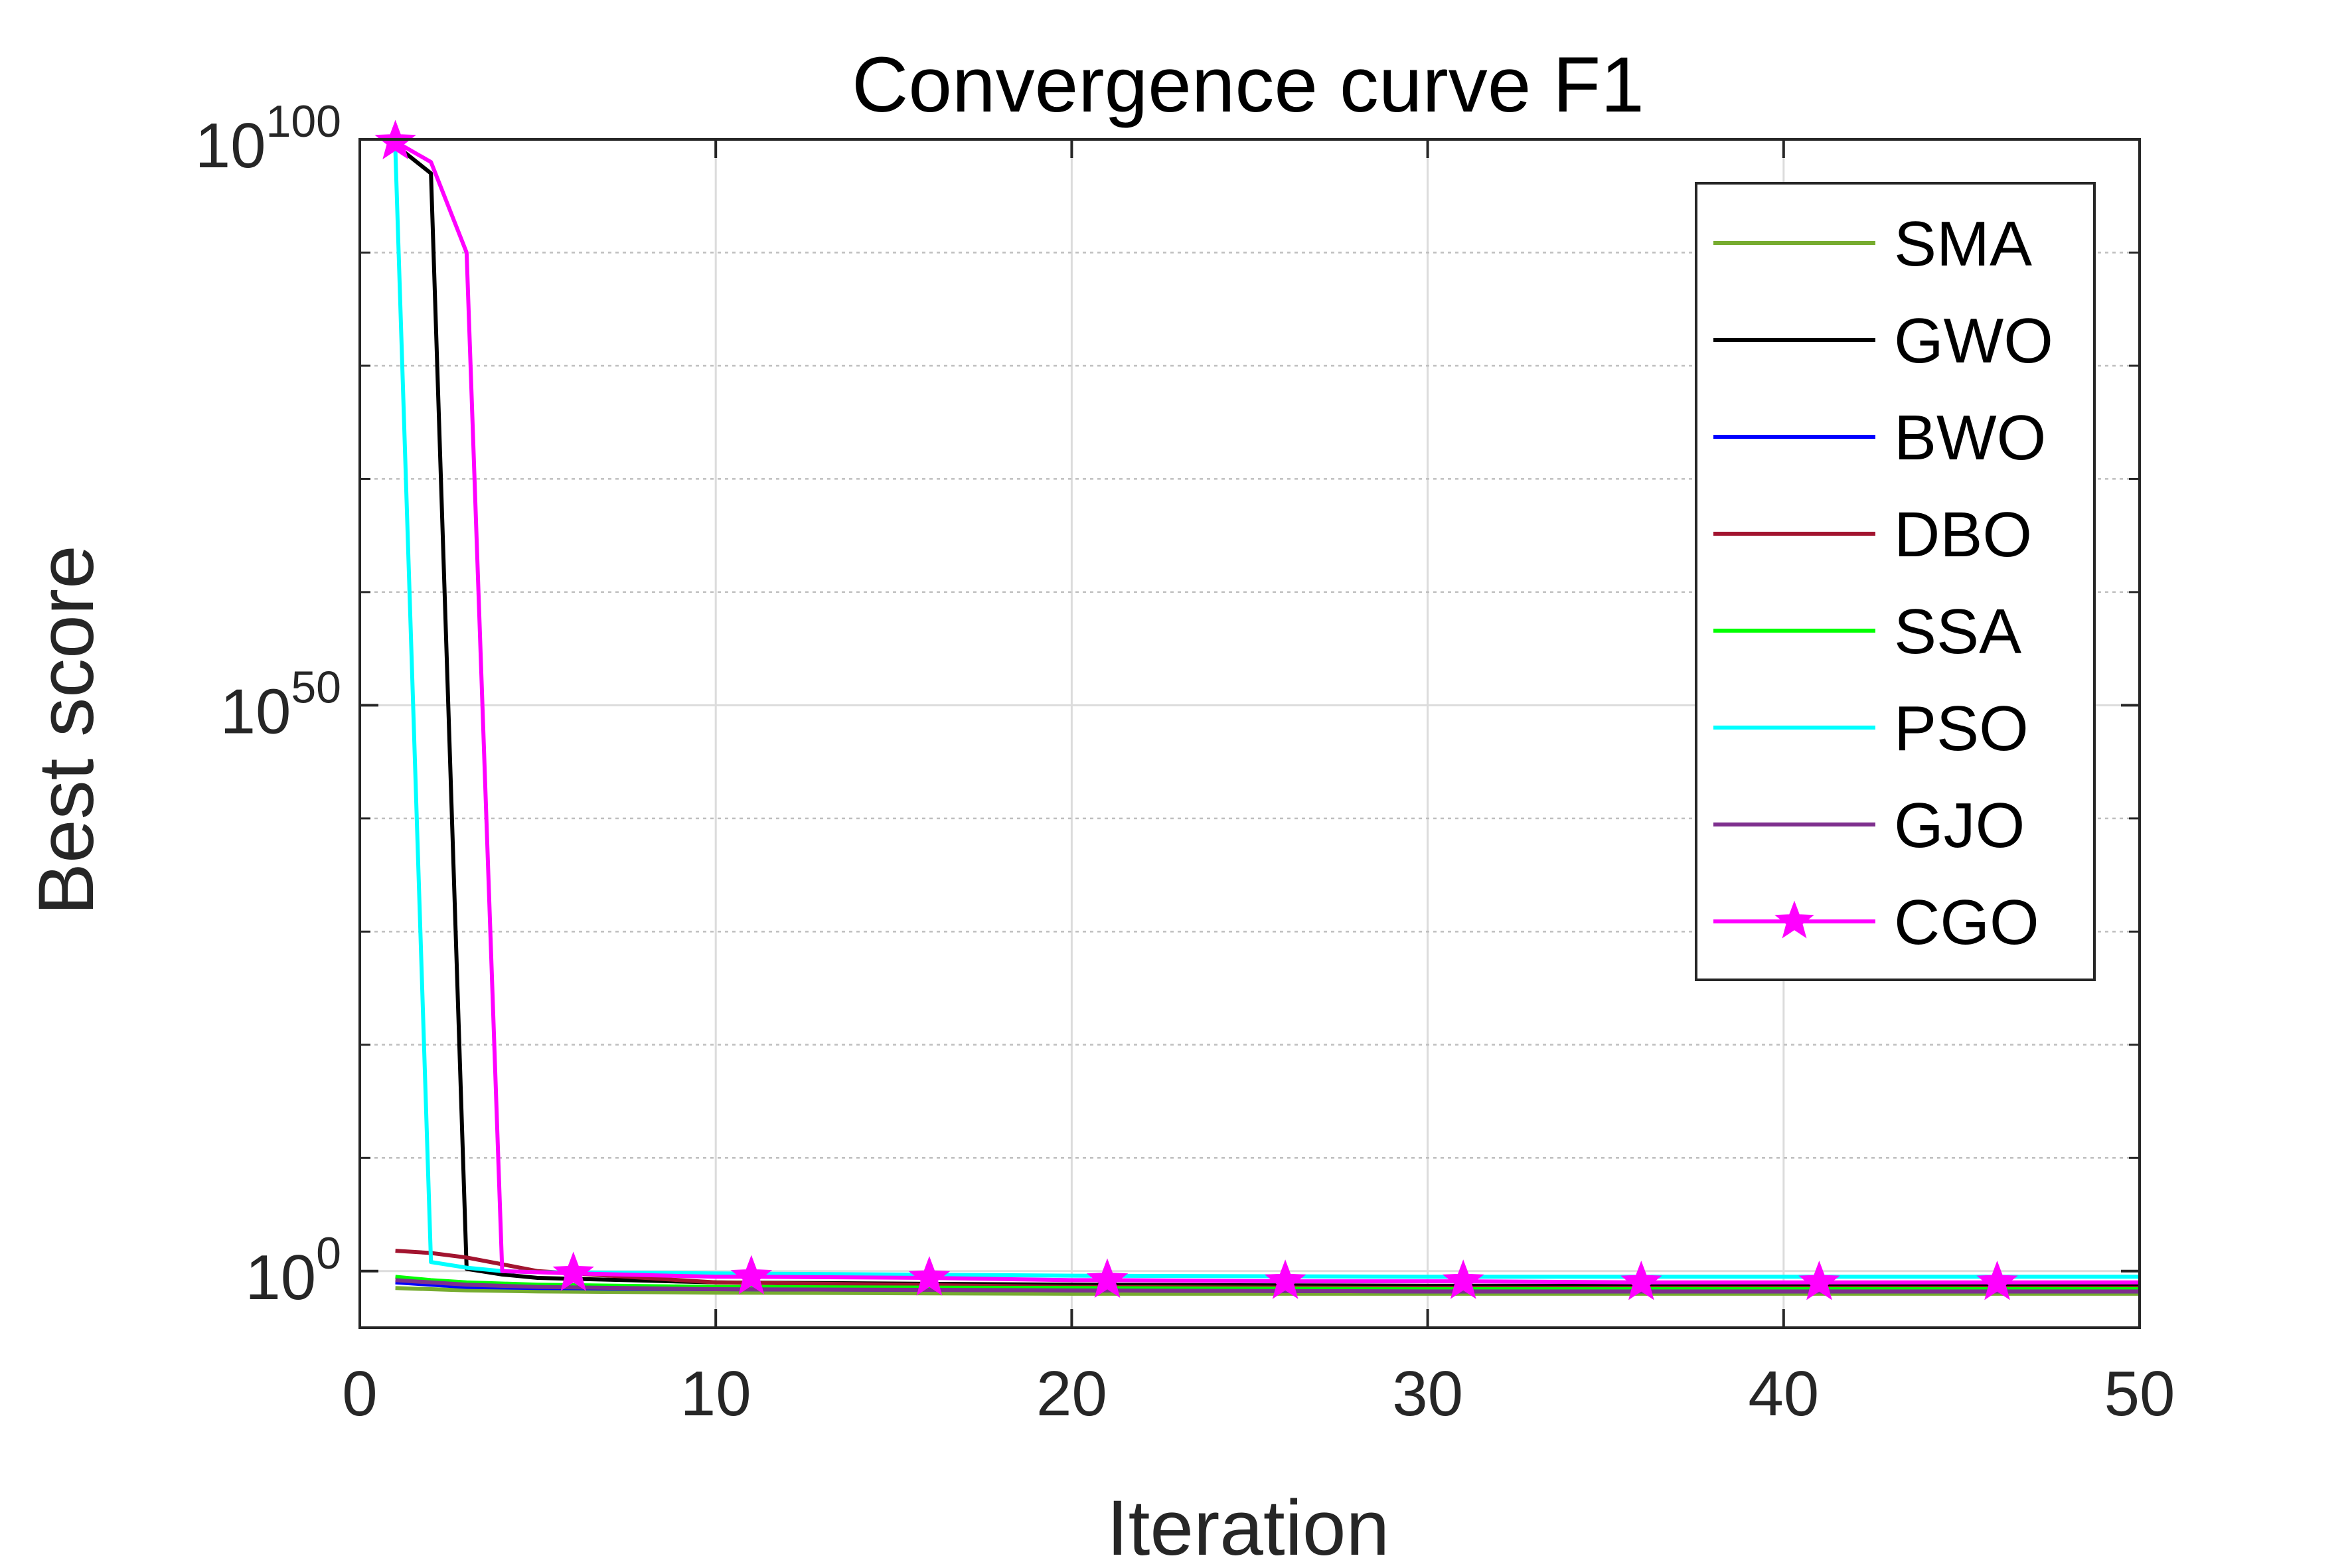 Image resolution: width=2352 pixels, height=1568 pixels. I want to click on legend-item-pso: PSO, so click(1871, 729).